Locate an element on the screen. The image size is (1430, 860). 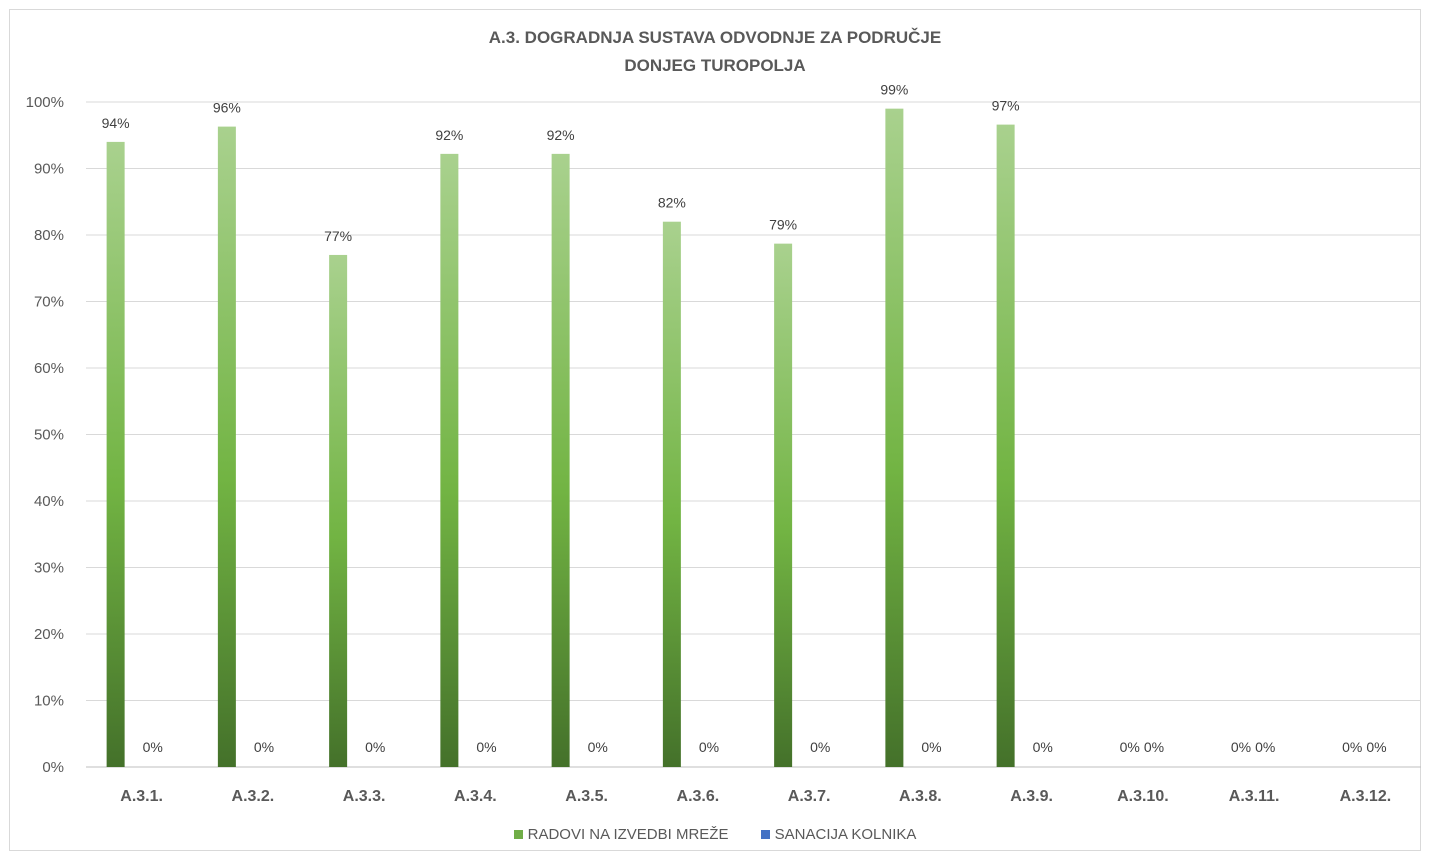
data-label-radovi: 94% is located at coordinates (116, 123).